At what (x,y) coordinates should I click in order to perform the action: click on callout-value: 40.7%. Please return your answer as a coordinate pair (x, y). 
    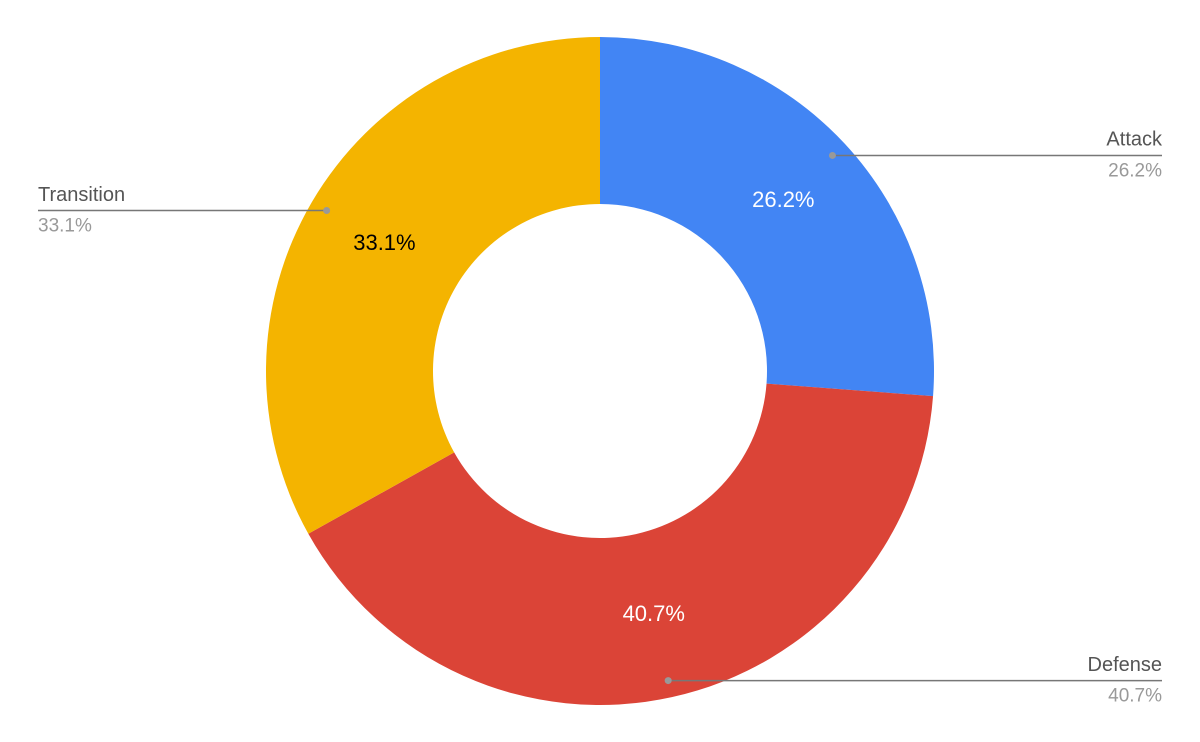
    Looking at the image, I should click on (1135, 696).